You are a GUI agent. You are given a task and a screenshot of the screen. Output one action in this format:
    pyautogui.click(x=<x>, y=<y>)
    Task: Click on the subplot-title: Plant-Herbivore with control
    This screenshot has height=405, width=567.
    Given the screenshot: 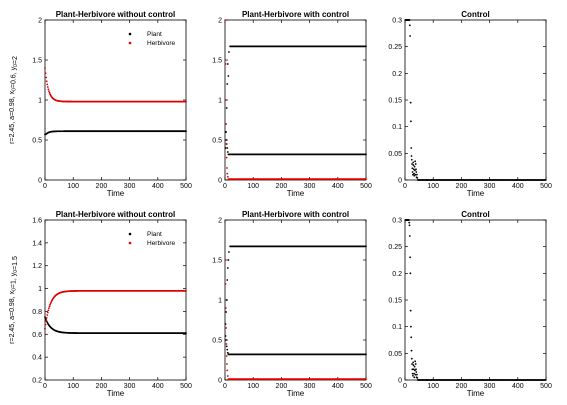 What is the action you would take?
    pyautogui.click(x=295, y=14)
    